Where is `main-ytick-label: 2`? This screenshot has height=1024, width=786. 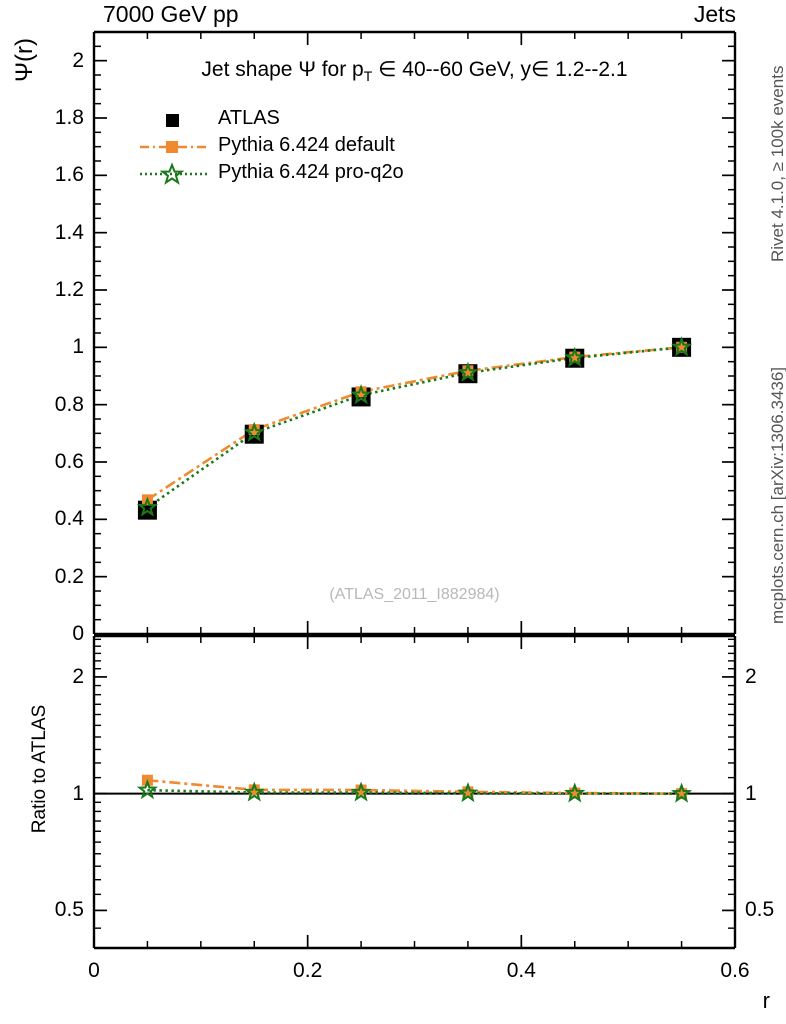 main-ytick-label: 2 is located at coordinates (78, 60).